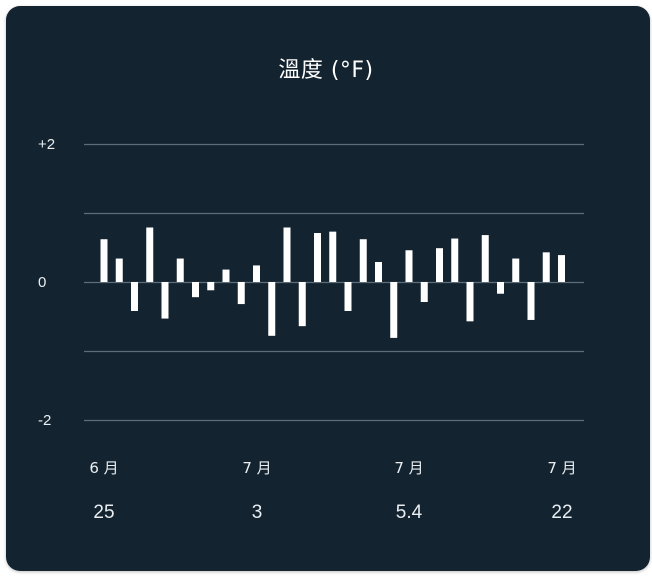  I want to click on x-axis-ticks: 6 月 25 7 月 3 7 月 5.4 7 月 22, so click(332, 491).